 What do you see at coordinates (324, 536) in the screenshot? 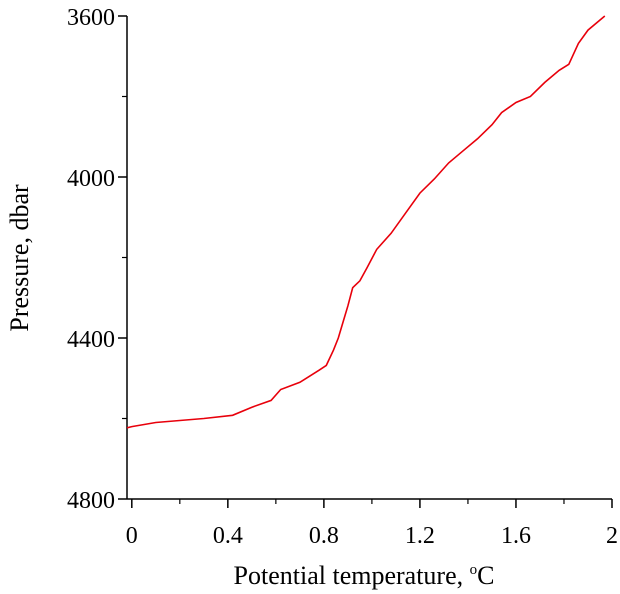
I see `x-tick-label: 0.8` at bounding box center [324, 536].